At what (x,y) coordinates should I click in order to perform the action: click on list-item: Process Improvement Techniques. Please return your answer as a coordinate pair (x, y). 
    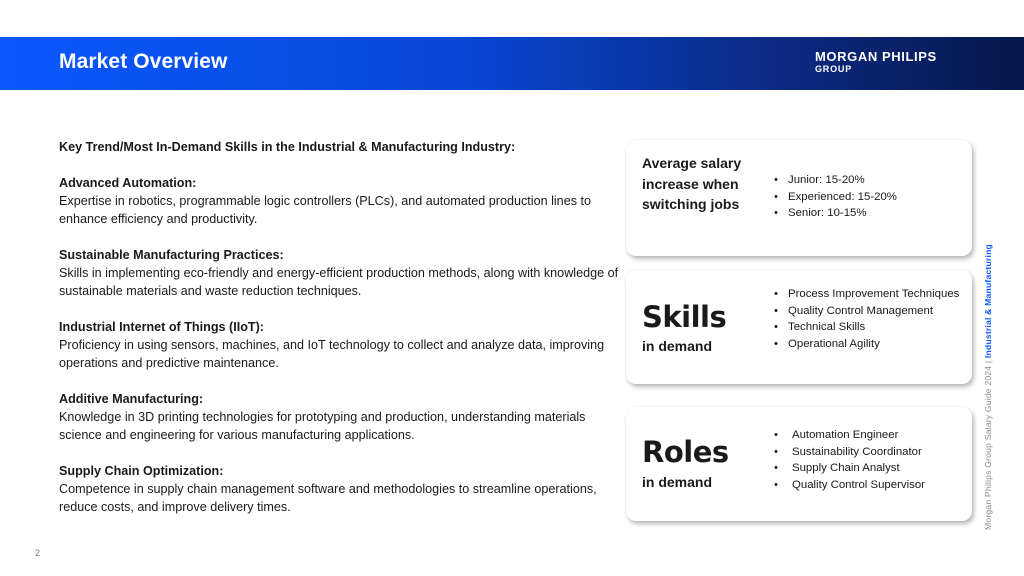
    Looking at the image, I should click on (870, 294).